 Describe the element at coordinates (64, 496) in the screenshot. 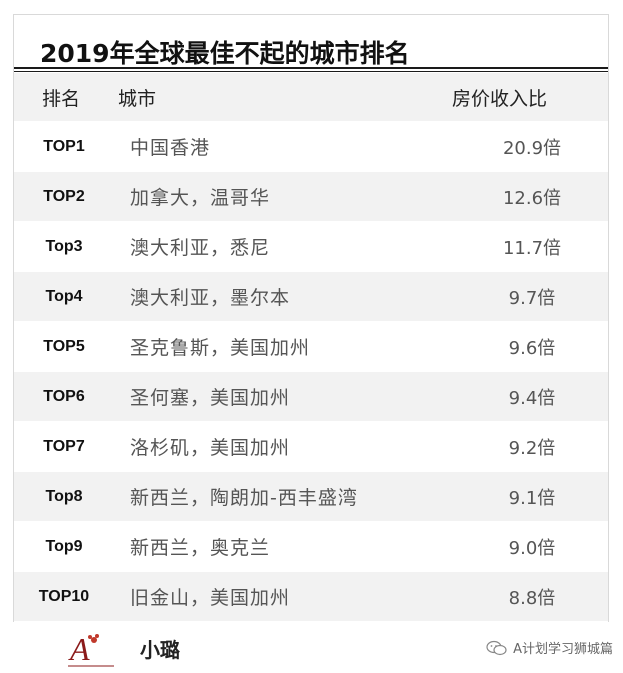

I see `row-rank: Top8` at that location.